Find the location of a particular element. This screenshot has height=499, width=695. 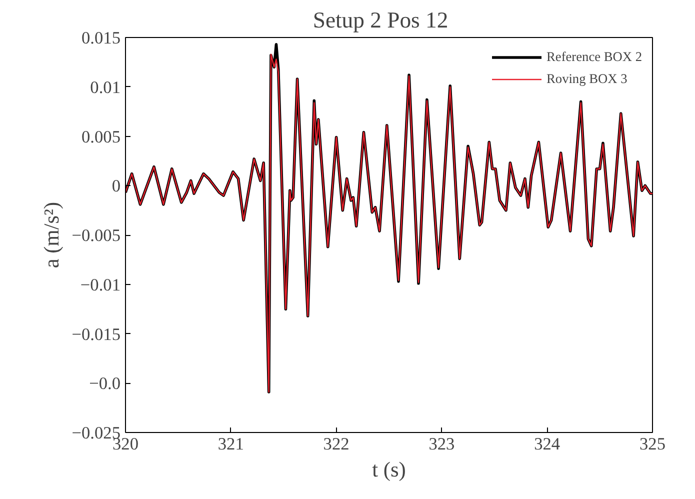

legend-label: Roving BOX 3 is located at coordinates (587, 79).